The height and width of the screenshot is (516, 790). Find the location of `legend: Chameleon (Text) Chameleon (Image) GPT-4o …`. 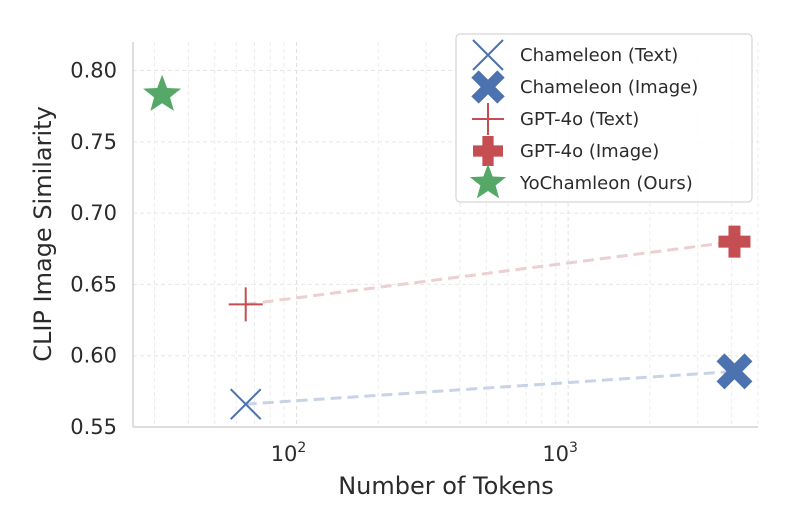

legend: Chameleon (Text) Chameleon (Image) GPT-4o … is located at coordinates (604, 118).